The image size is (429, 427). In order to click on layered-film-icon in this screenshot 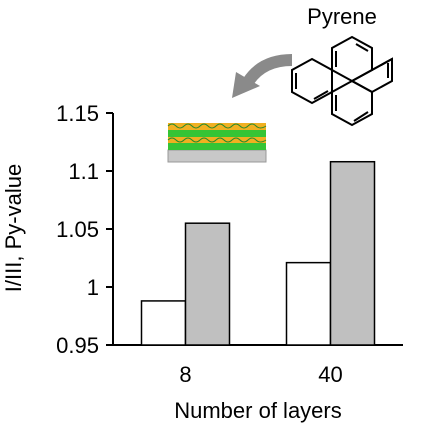, I will do `click(217, 143)`.